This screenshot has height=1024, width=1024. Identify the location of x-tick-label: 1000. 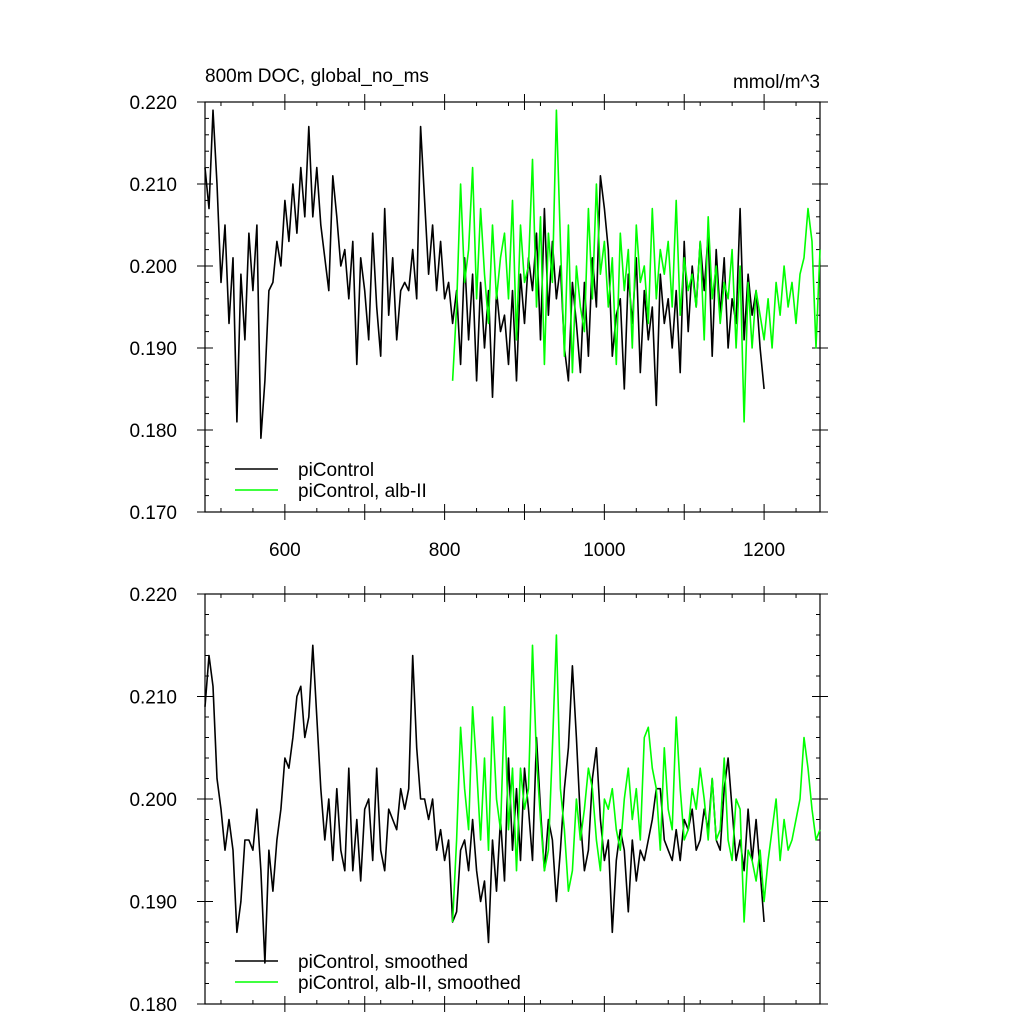
(604, 550).